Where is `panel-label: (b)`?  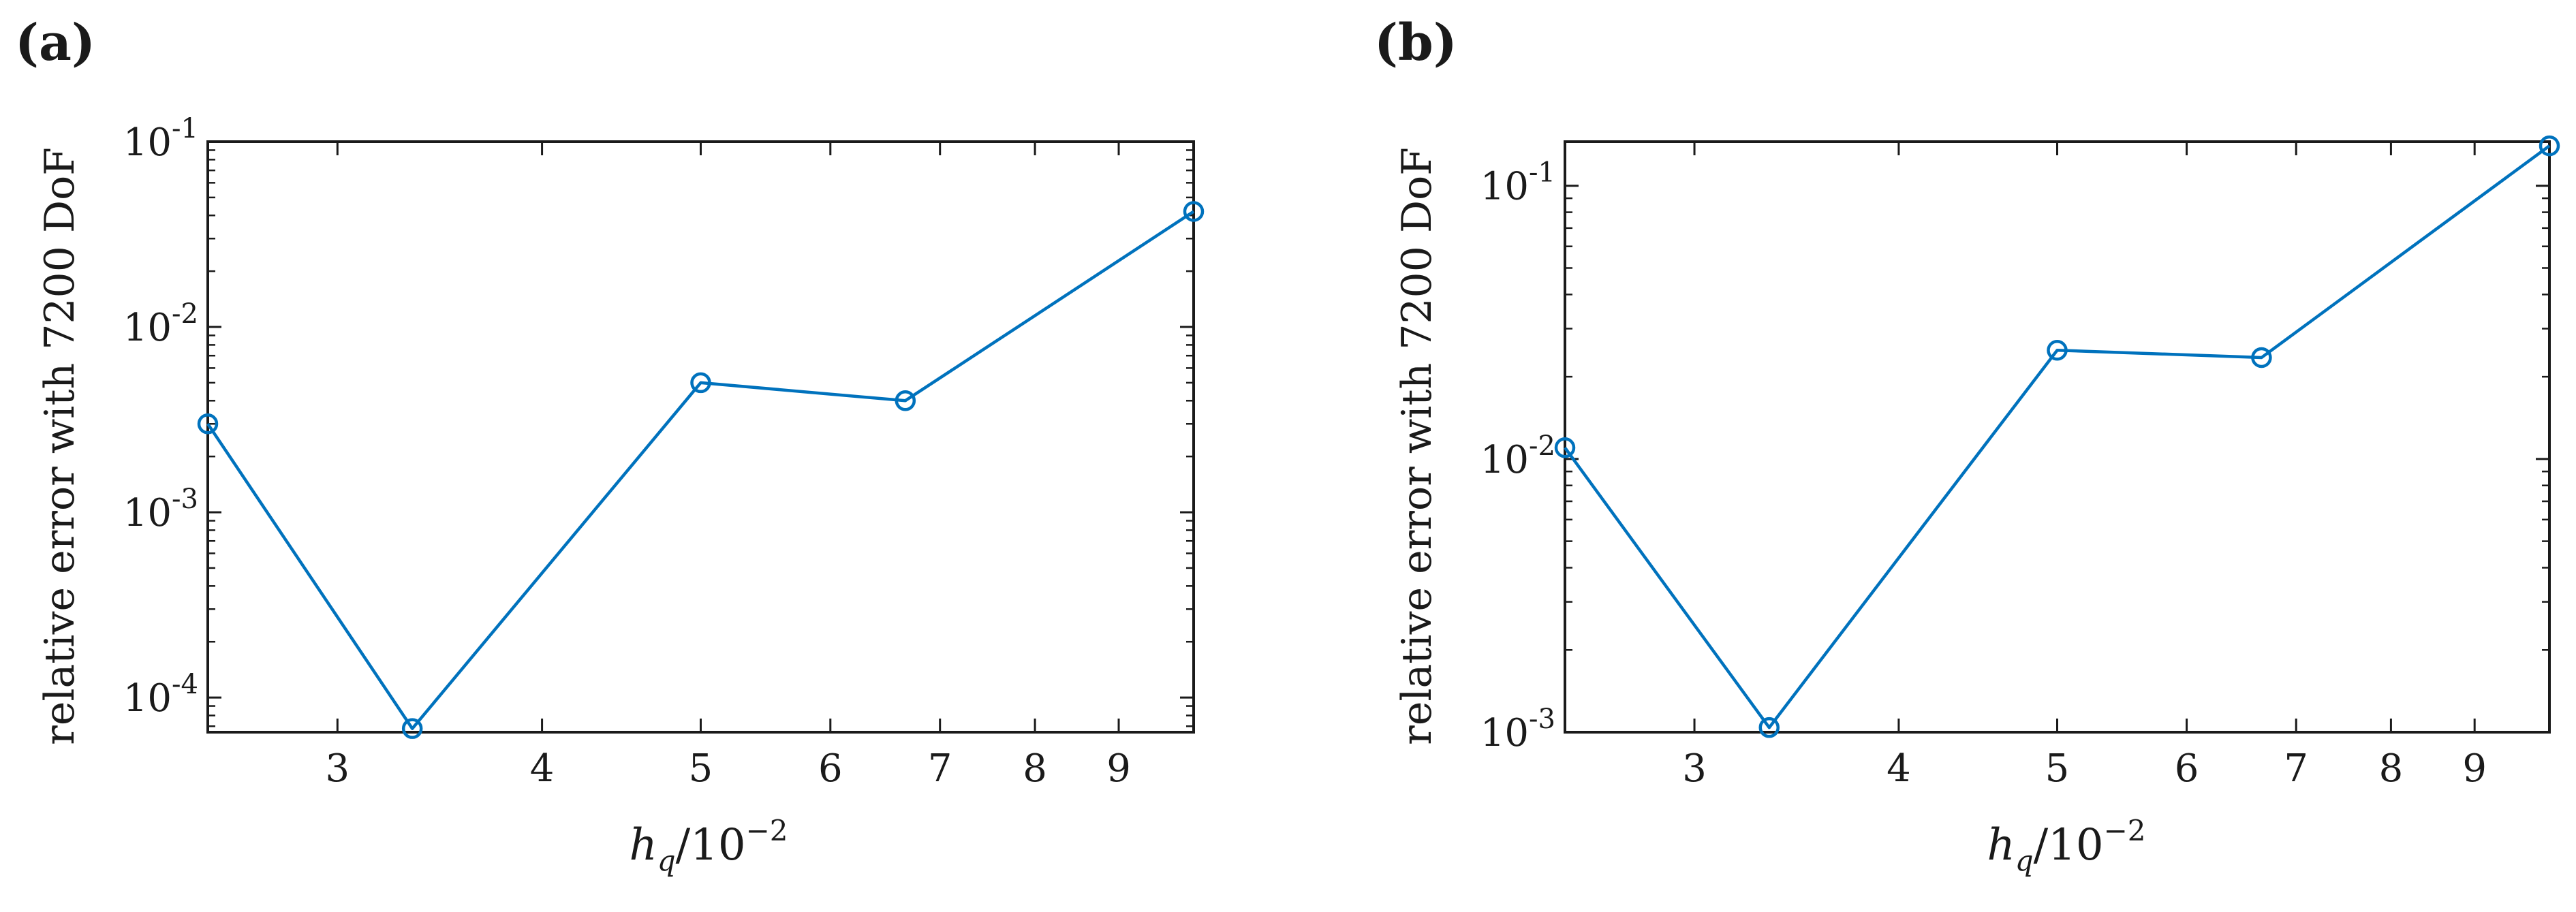
panel-label: (b) is located at coordinates (1415, 43).